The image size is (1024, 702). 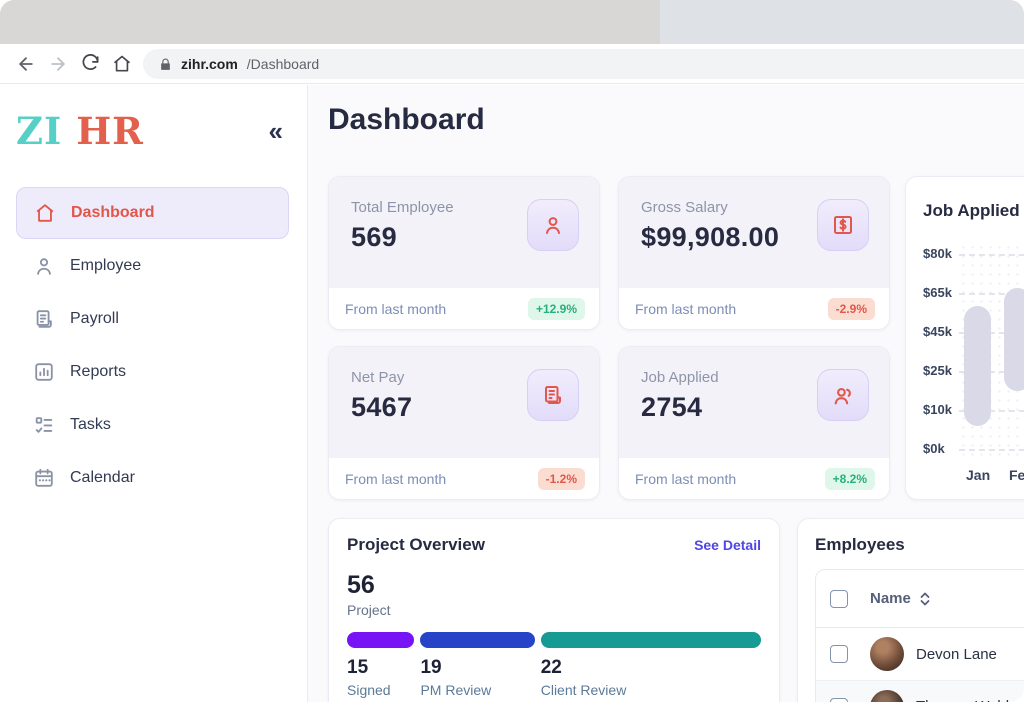 I want to click on sidebar-item-tasks: Tasks, so click(x=152, y=425).